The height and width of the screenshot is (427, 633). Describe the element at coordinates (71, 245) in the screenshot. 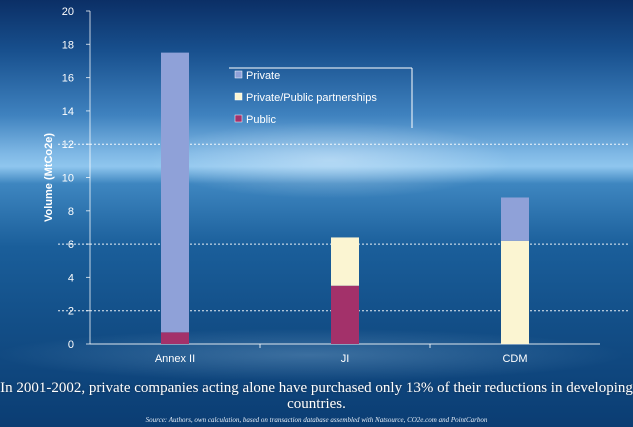

I see `y-tick-label: 6` at that location.